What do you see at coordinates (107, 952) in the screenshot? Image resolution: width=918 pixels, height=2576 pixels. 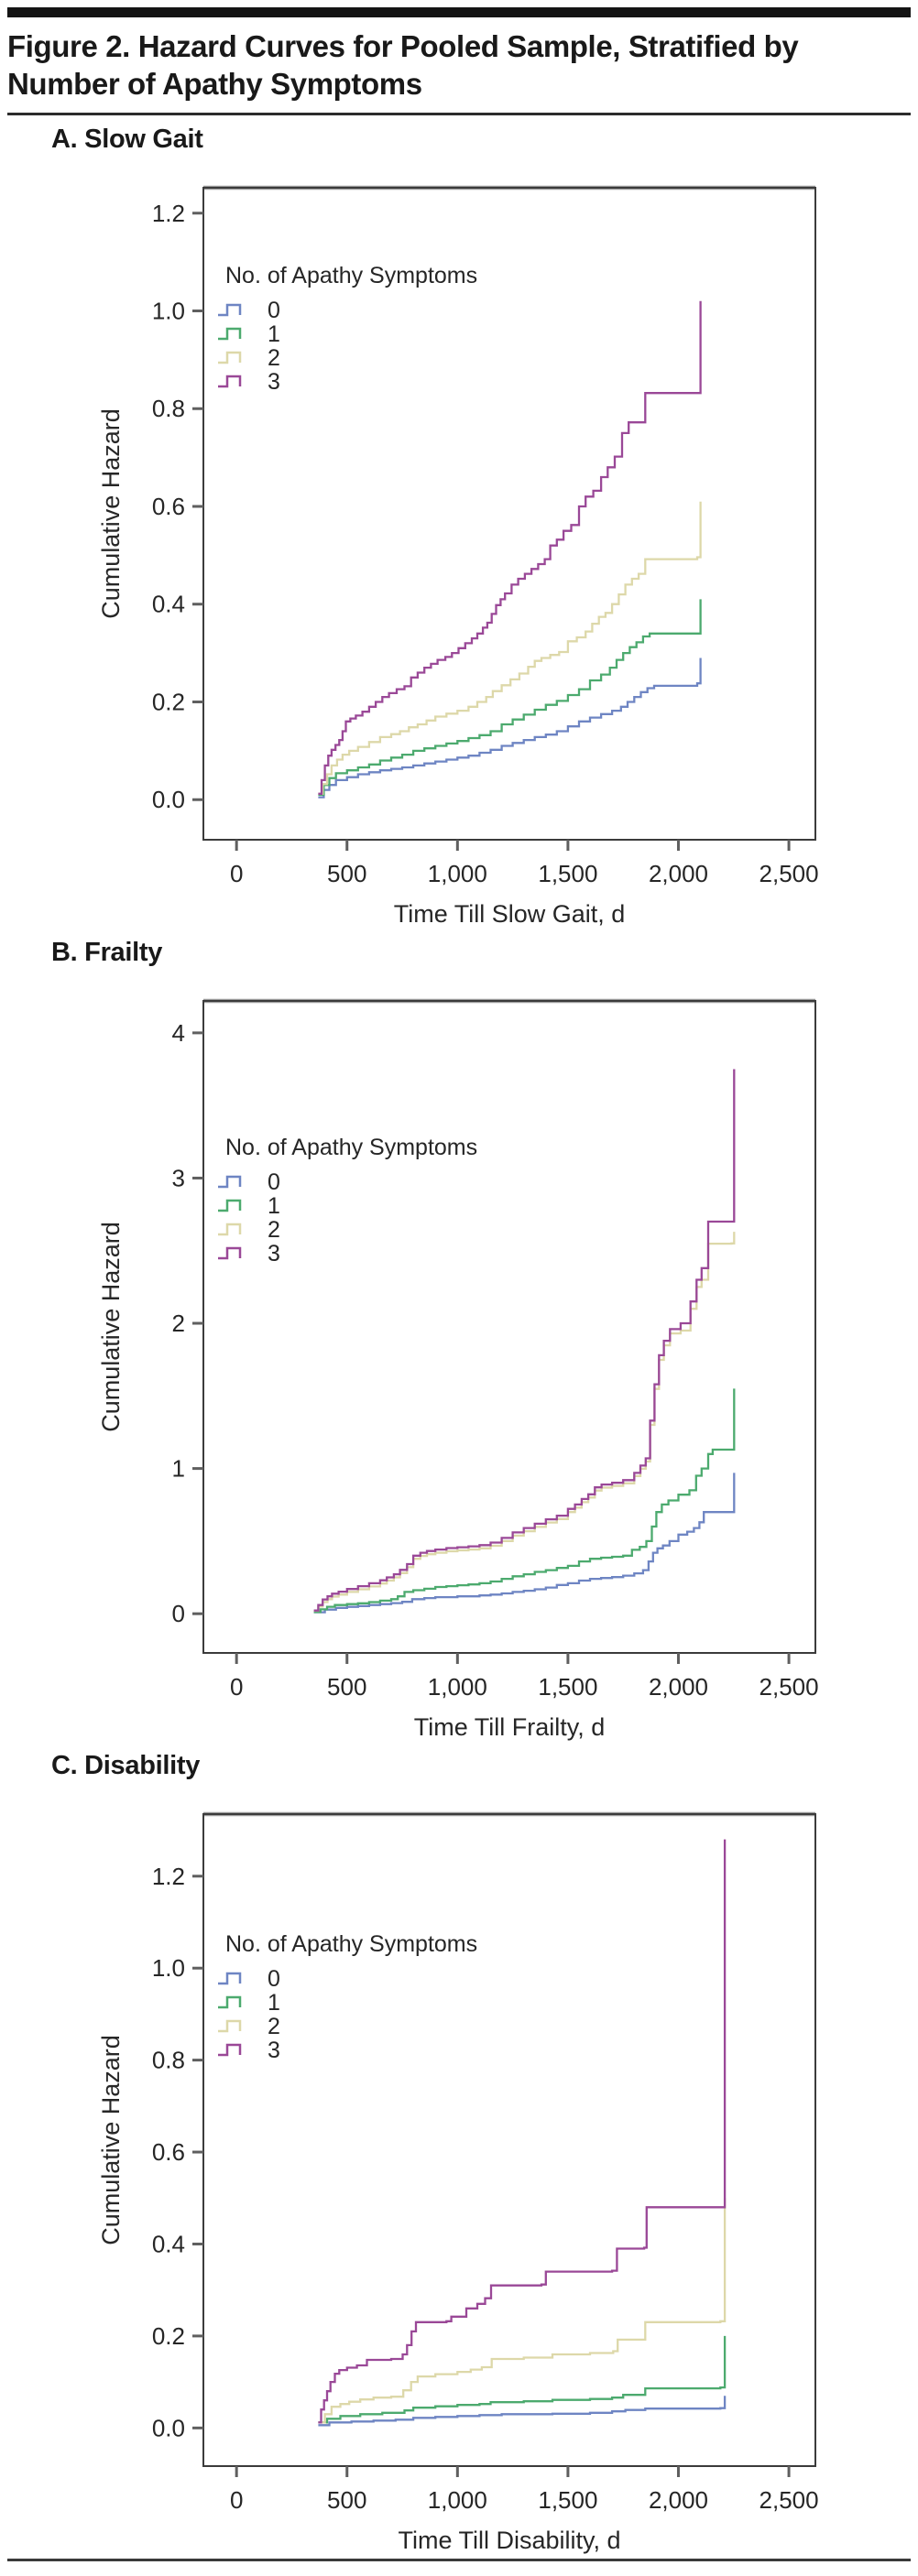 I see `panel-heading-b: B. Frailty` at bounding box center [107, 952].